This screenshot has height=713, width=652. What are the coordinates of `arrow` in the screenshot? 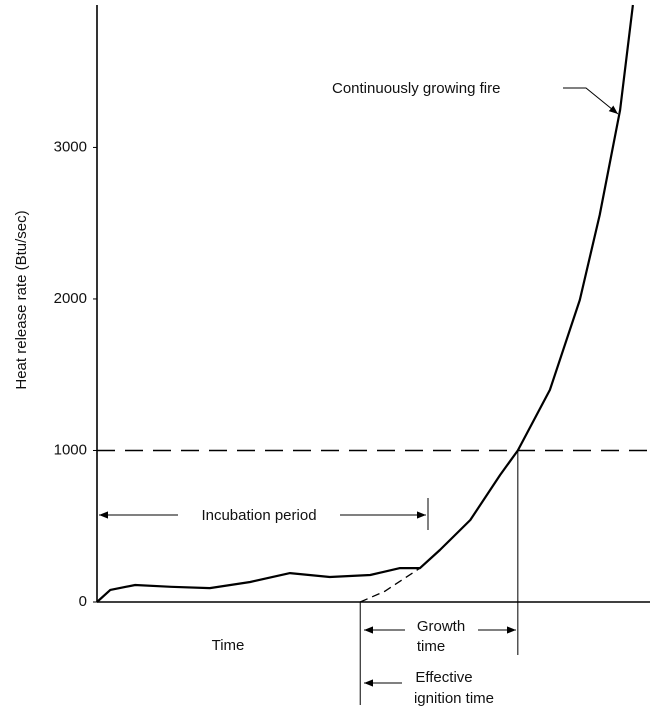 It's located at (591, 101).